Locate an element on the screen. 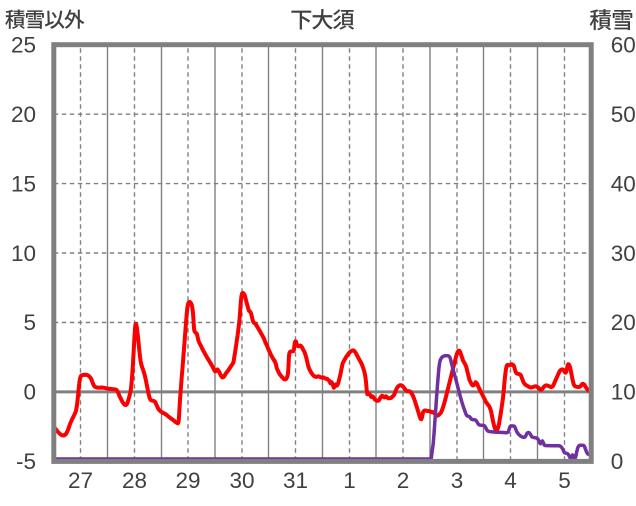 Image resolution: width=636 pixels, height=506 pixels. svg-text: 25 is located at coordinates (23, 44).